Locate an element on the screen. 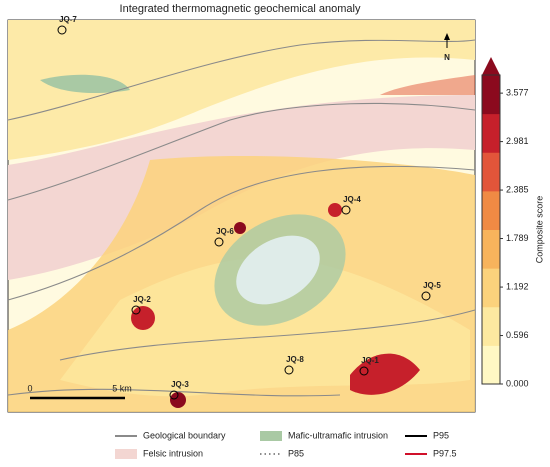 The height and width of the screenshot is (467, 550). site-label: JQ-5 is located at coordinates (432, 285).